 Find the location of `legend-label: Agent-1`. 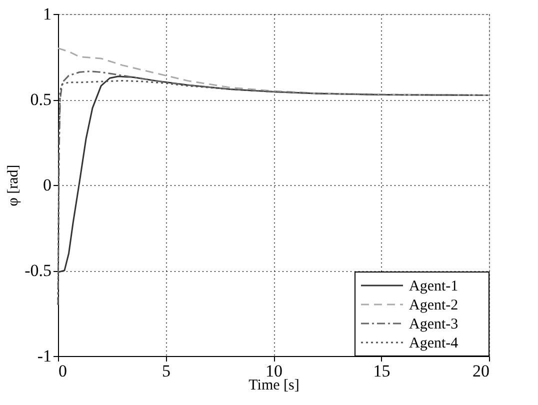

legend-label: Agent-1 is located at coordinates (433, 286).